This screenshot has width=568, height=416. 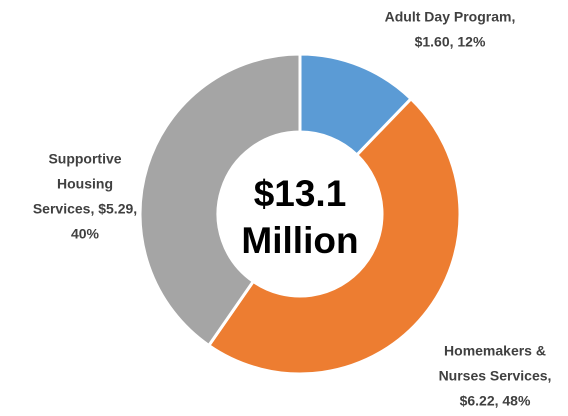 I want to click on data-label: Nurses Services,, so click(x=495, y=376).